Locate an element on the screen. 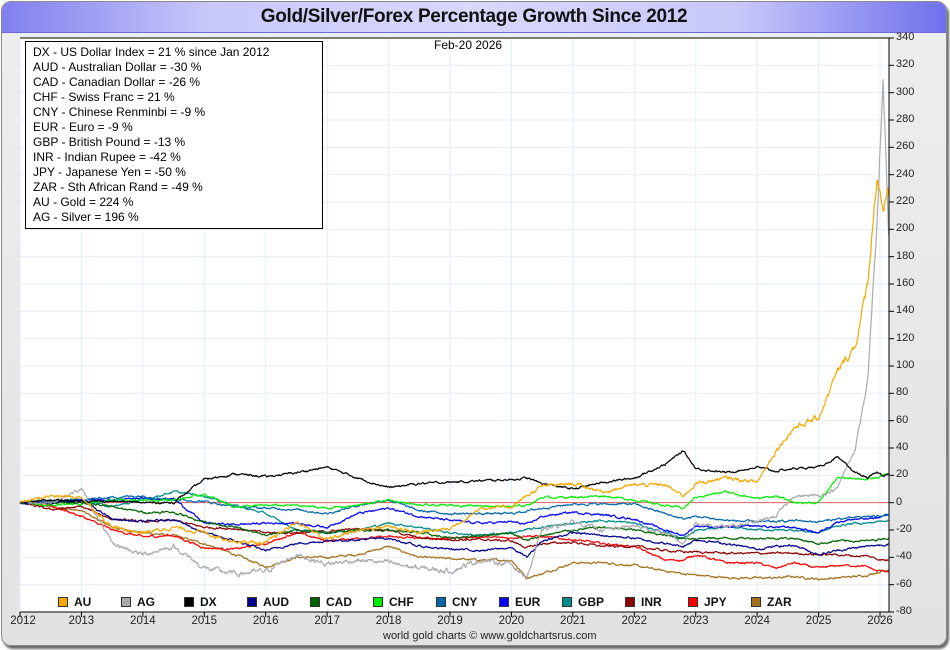 The height and width of the screenshot is (650, 950). y-tick-label: 240 is located at coordinates (905, 173).